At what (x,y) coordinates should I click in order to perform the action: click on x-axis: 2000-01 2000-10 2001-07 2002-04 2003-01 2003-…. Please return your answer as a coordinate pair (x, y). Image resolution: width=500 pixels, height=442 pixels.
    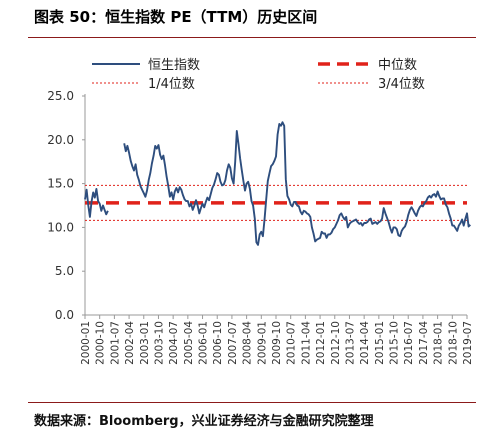
    Looking at the image, I should click on (277, 339).